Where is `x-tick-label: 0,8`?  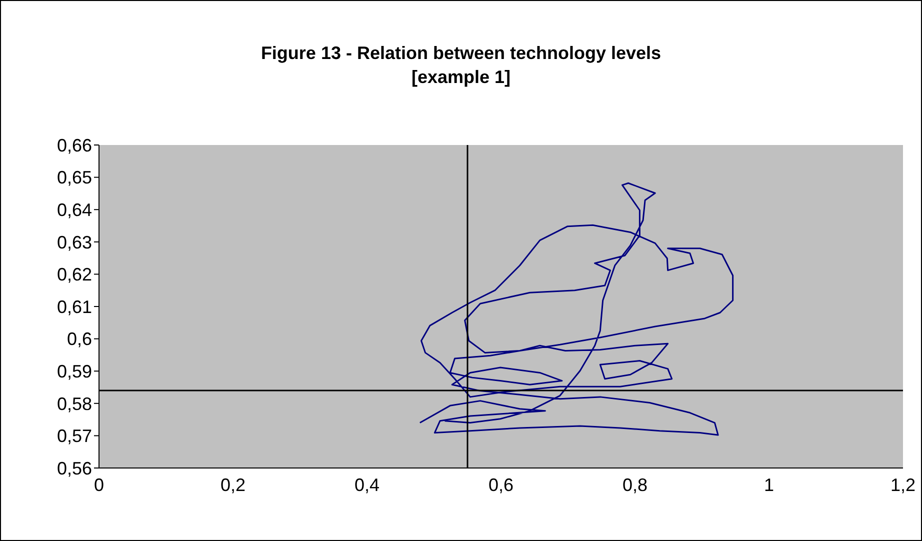 x-tick-label: 0,8 is located at coordinates (635, 485).